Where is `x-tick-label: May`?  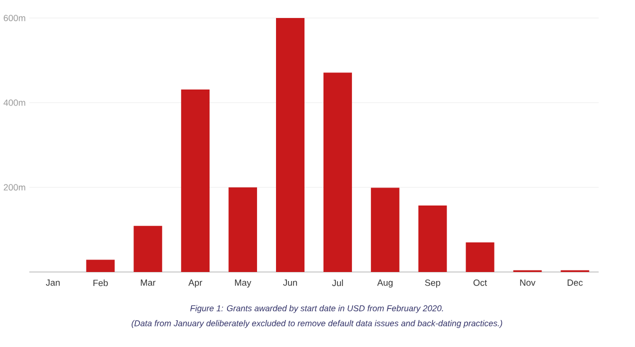 x-tick-label: May is located at coordinates (243, 284).